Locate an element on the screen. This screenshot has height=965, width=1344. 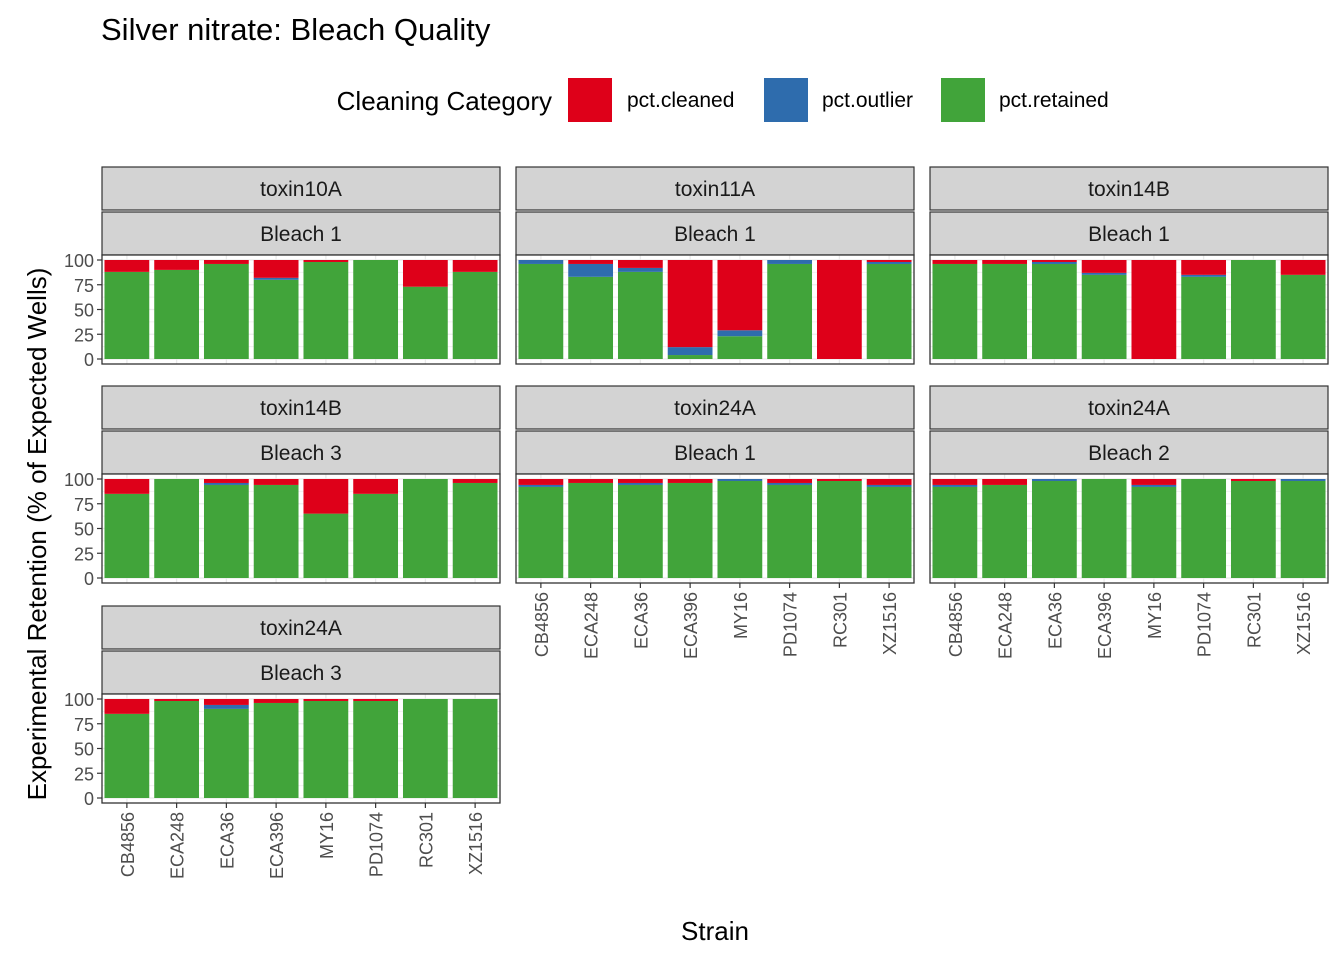
facet-panel-2: toxin11A Bleach 1 is located at coordinates (715, 265).